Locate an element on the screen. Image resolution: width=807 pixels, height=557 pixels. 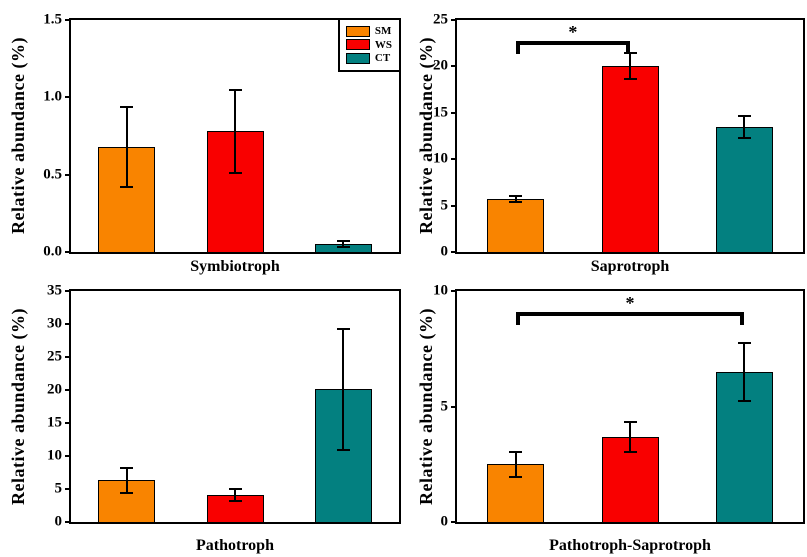
x-axis-label-pathotroph: Pathotroph is located at coordinates (235, 545).